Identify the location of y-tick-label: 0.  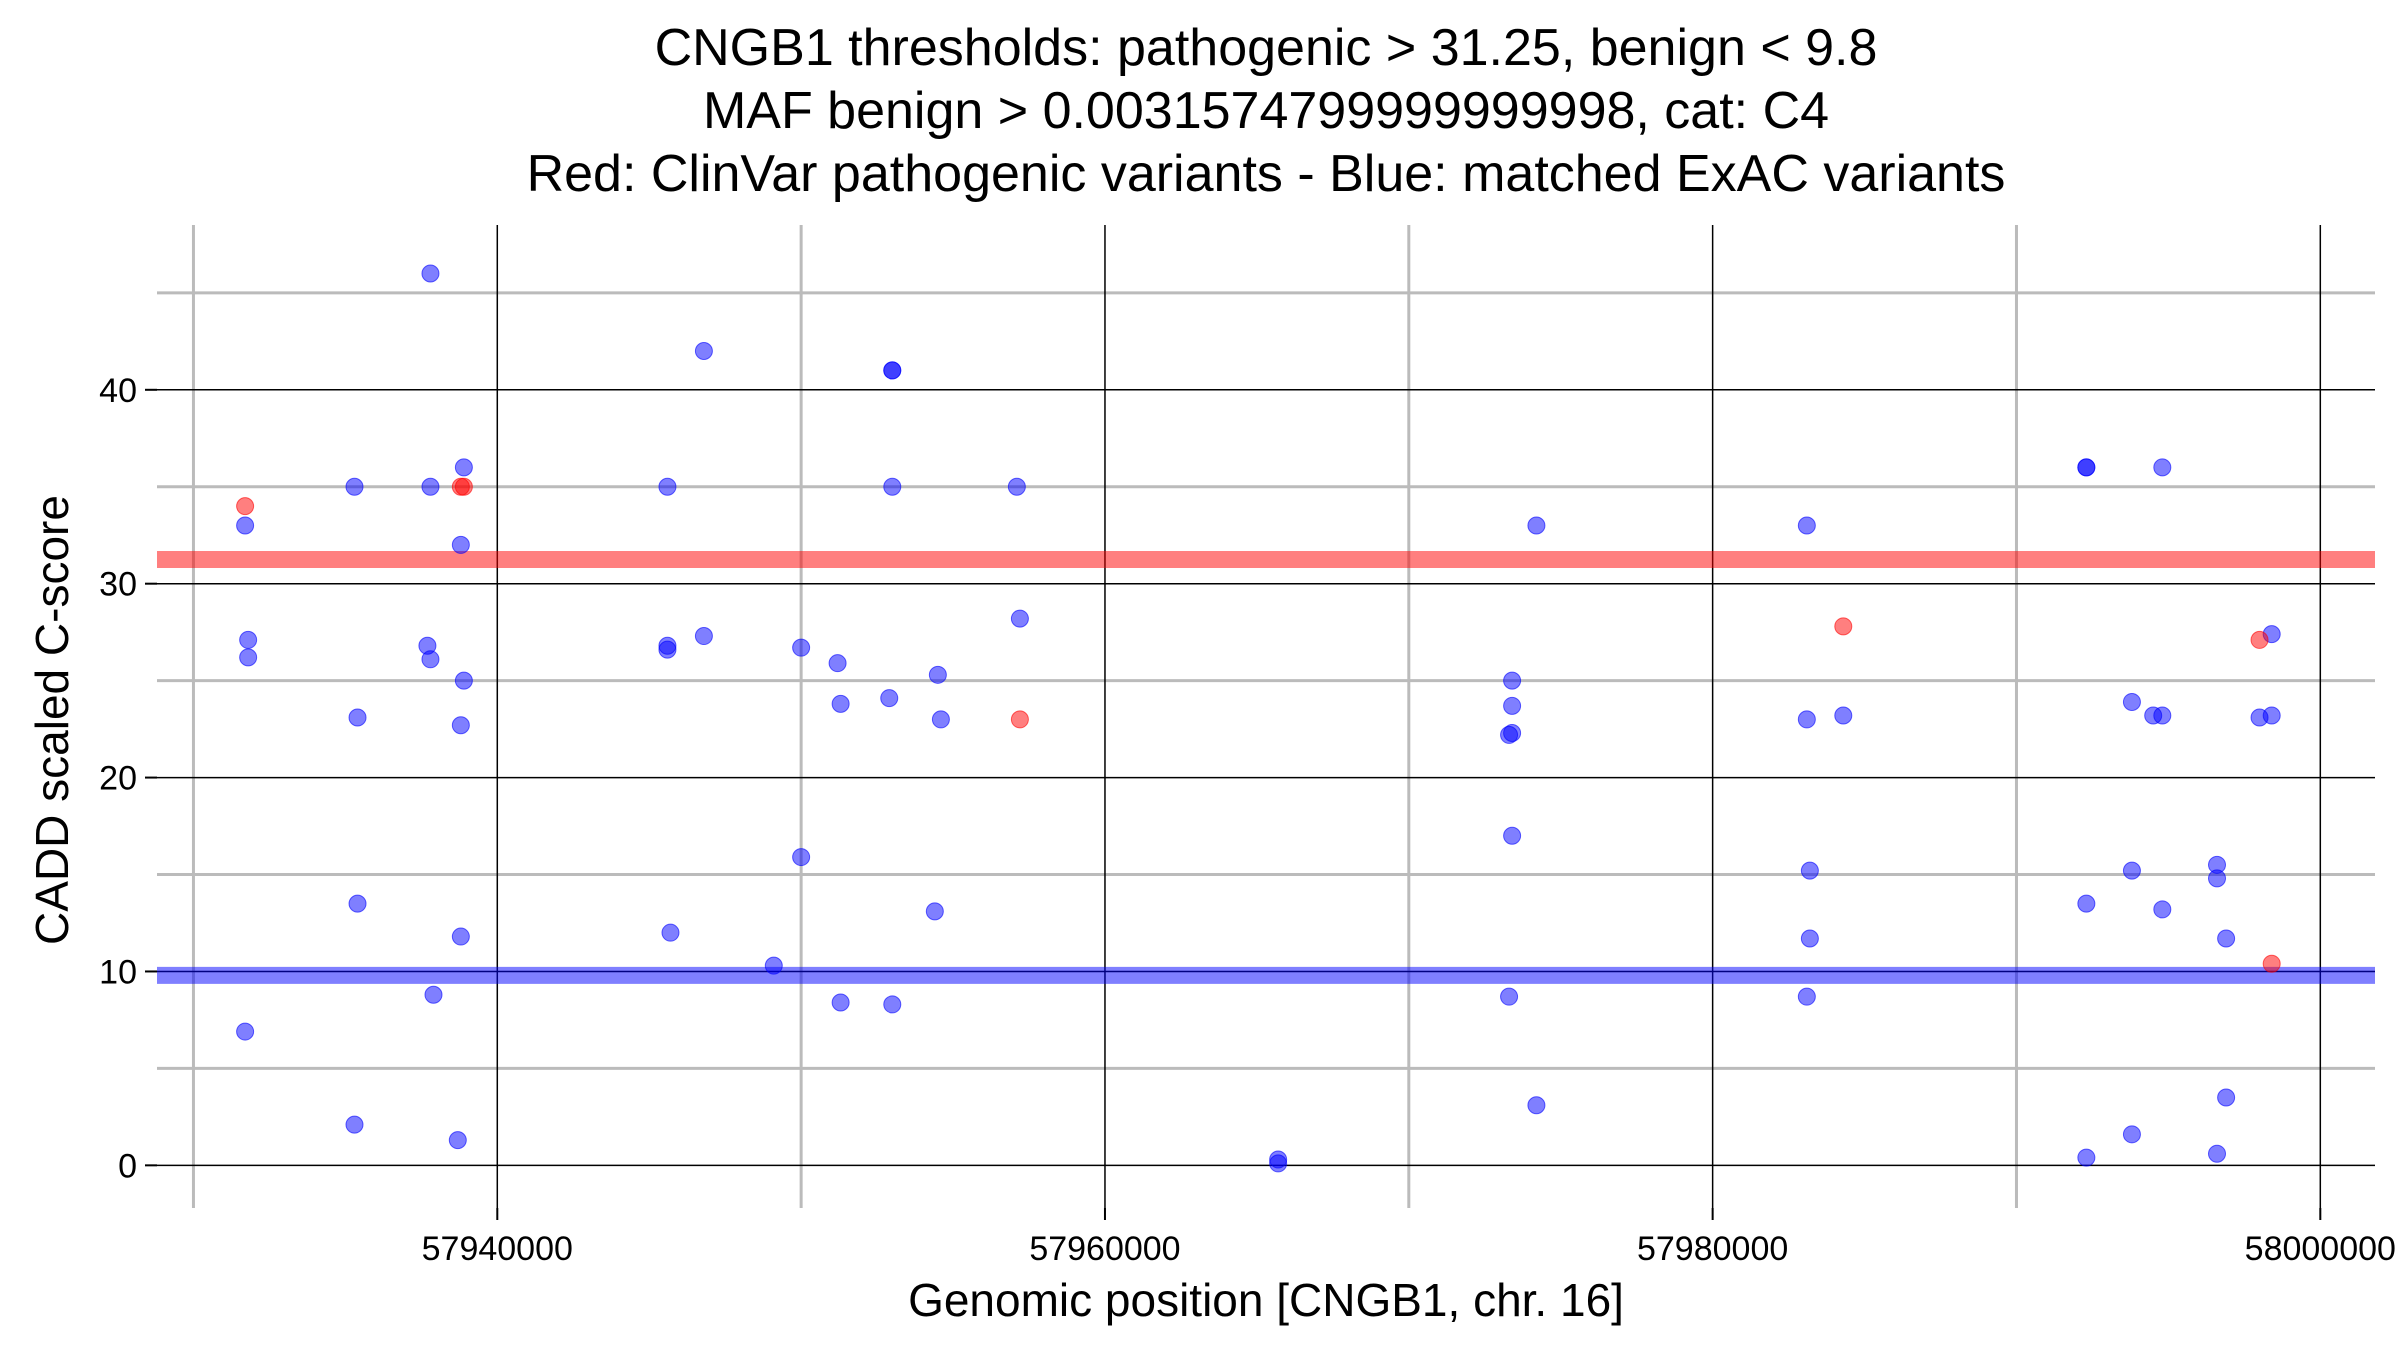
(127, 1166).